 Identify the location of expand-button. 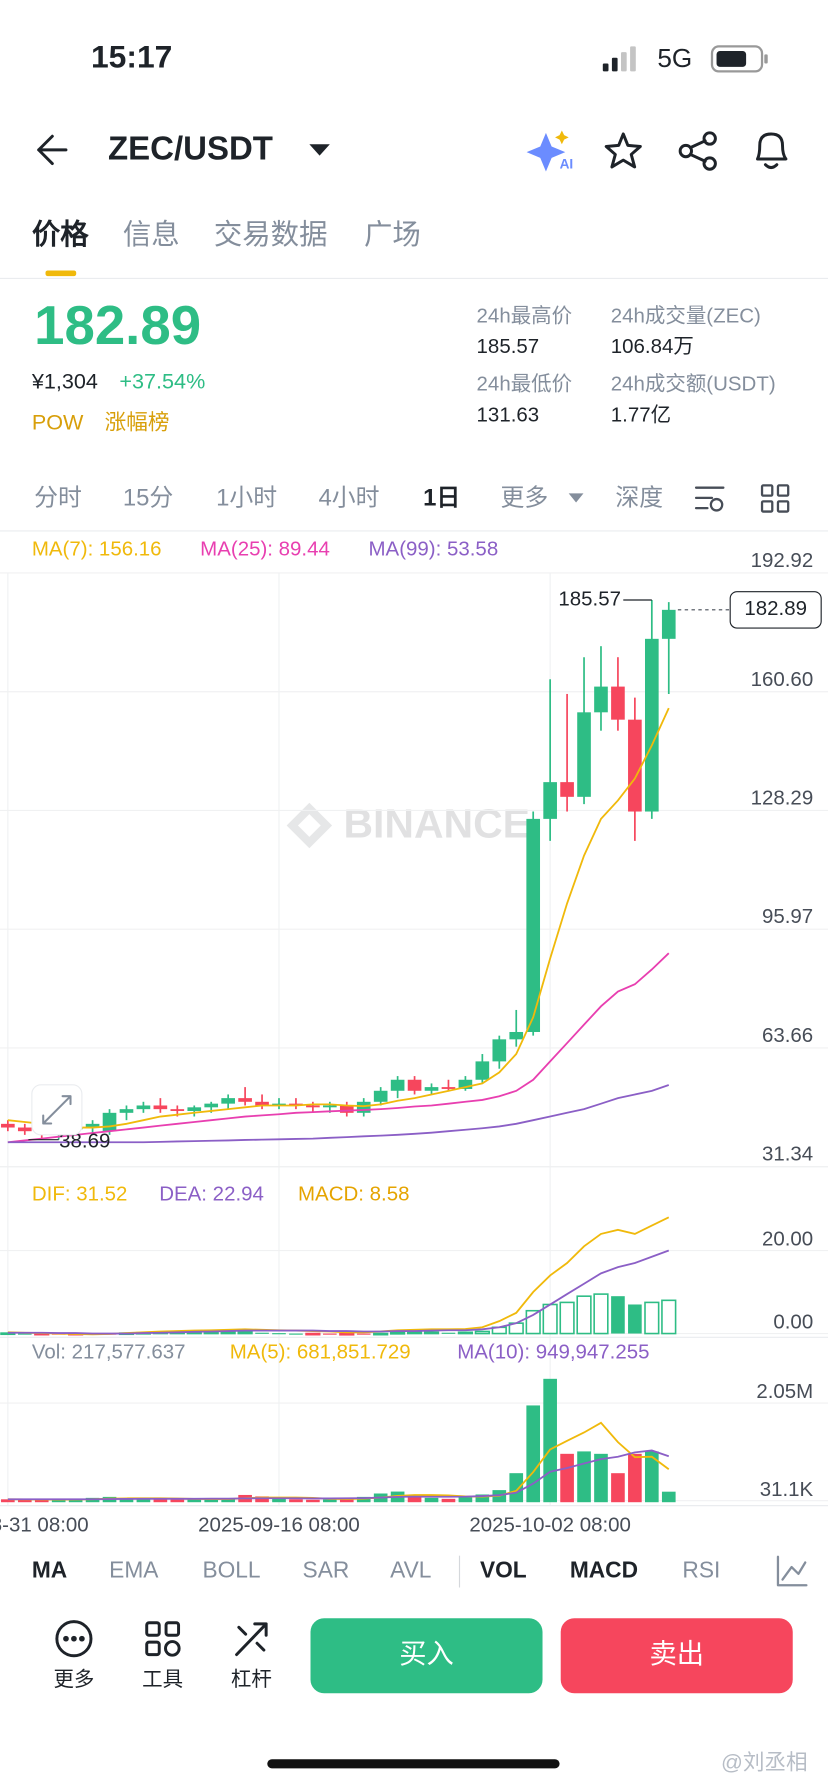
(57, 1110).